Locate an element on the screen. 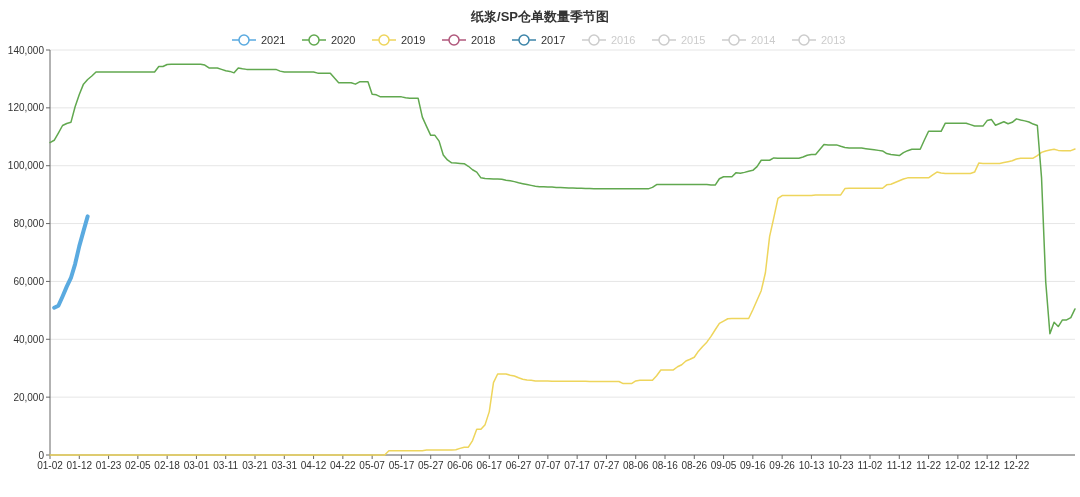 This screenshot has width=1080, height=497. x-tick-label: 03-01 is located at coordinates (196, 465).